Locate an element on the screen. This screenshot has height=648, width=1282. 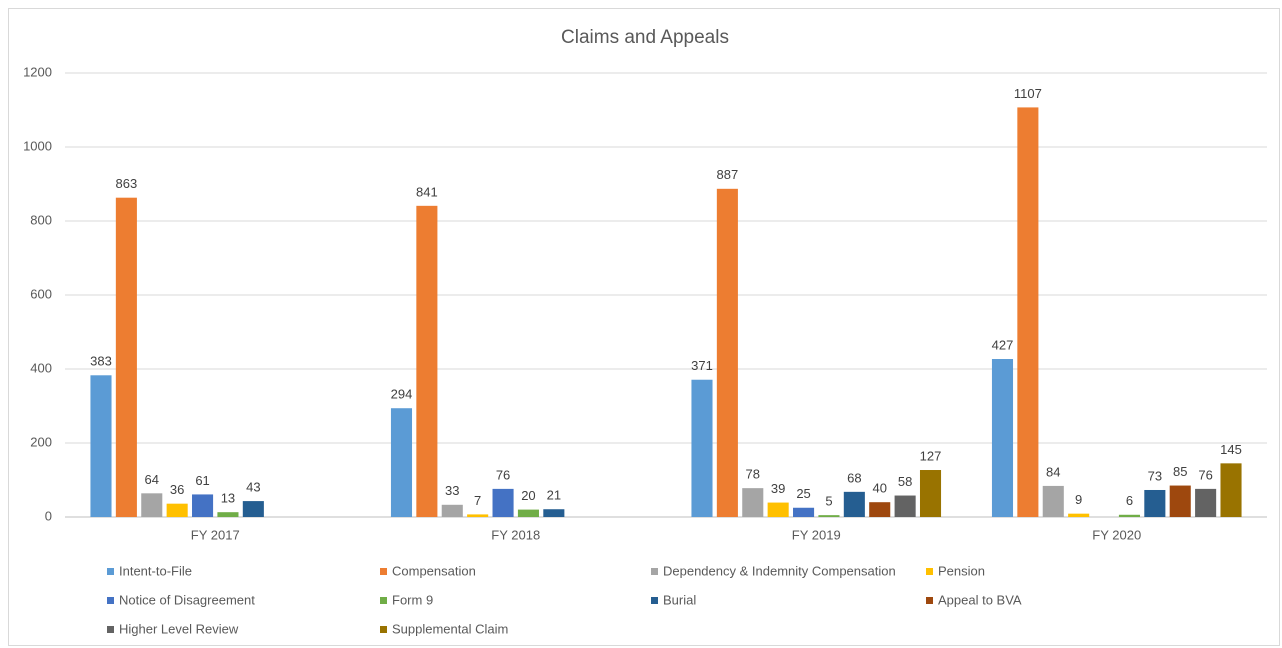
y-tick-label: 200 is located at coordinates (41, 441).